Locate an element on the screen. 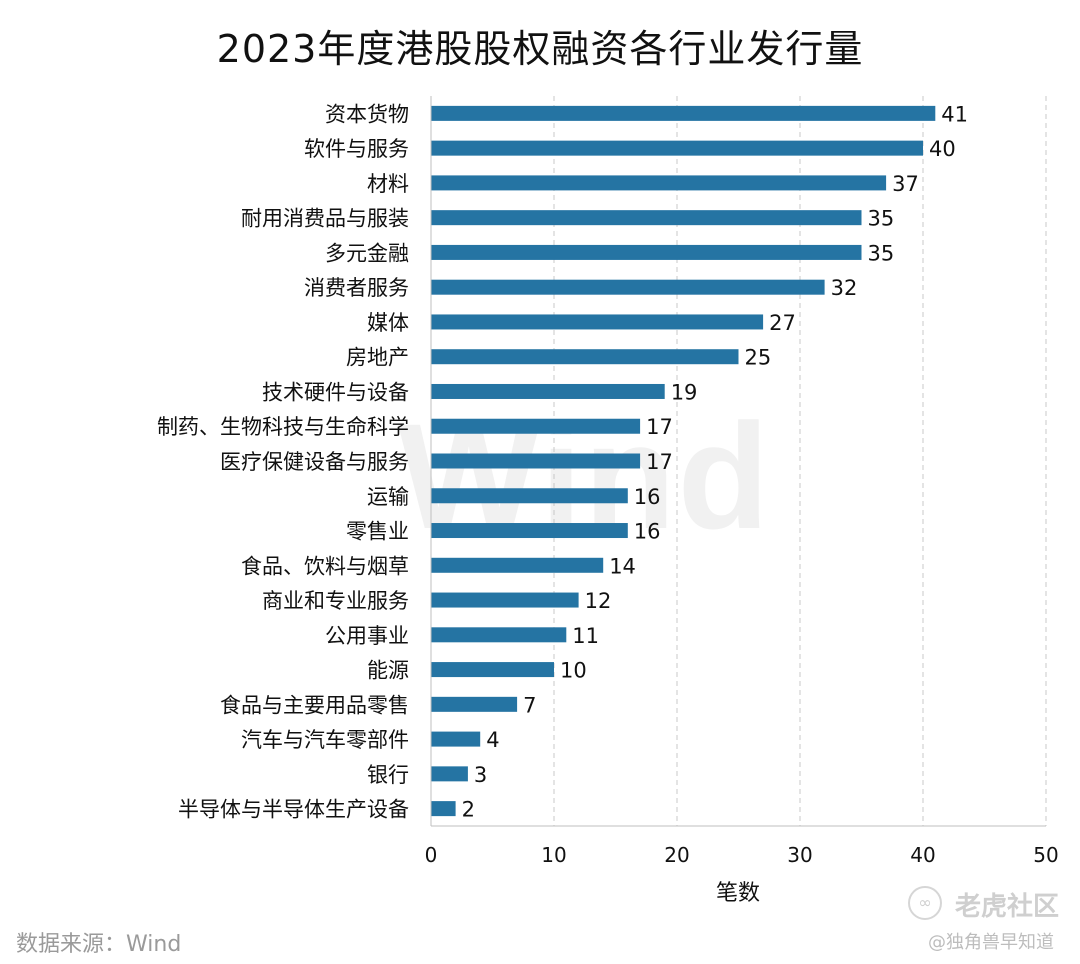 This screenshot has width=1080, height=964. category-label: 公用事业 is located at coordinates (367, 636).